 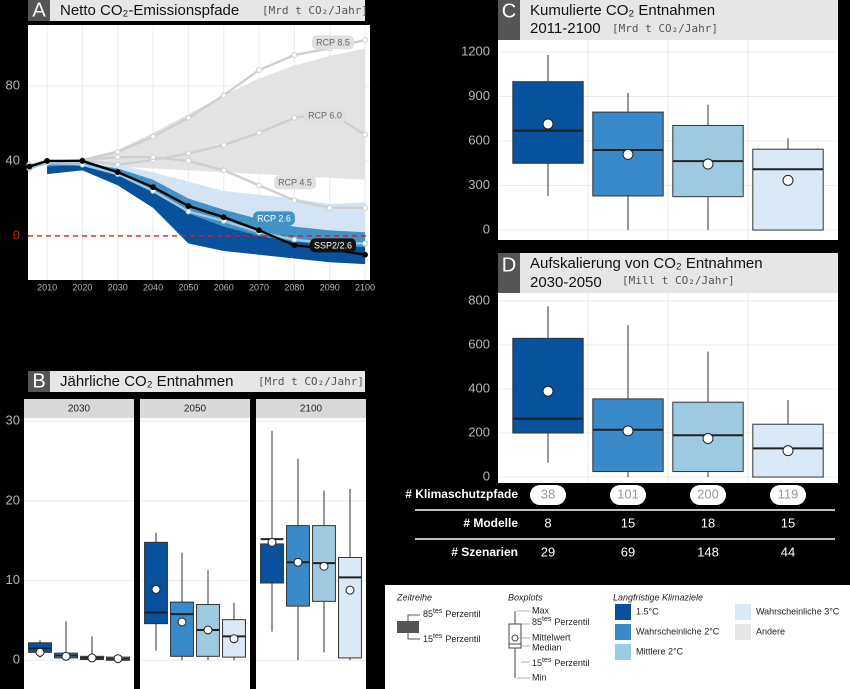 I want to click on y-tick-label: 400, so click(x=479, y=387).